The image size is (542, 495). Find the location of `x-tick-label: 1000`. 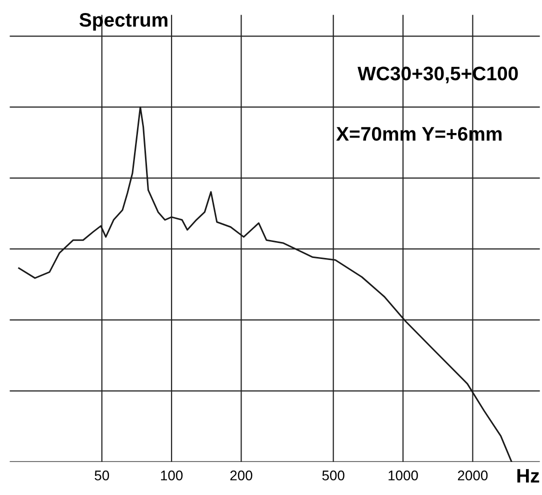

x-tick-label: 1000 is located at coordinates (403, 475).